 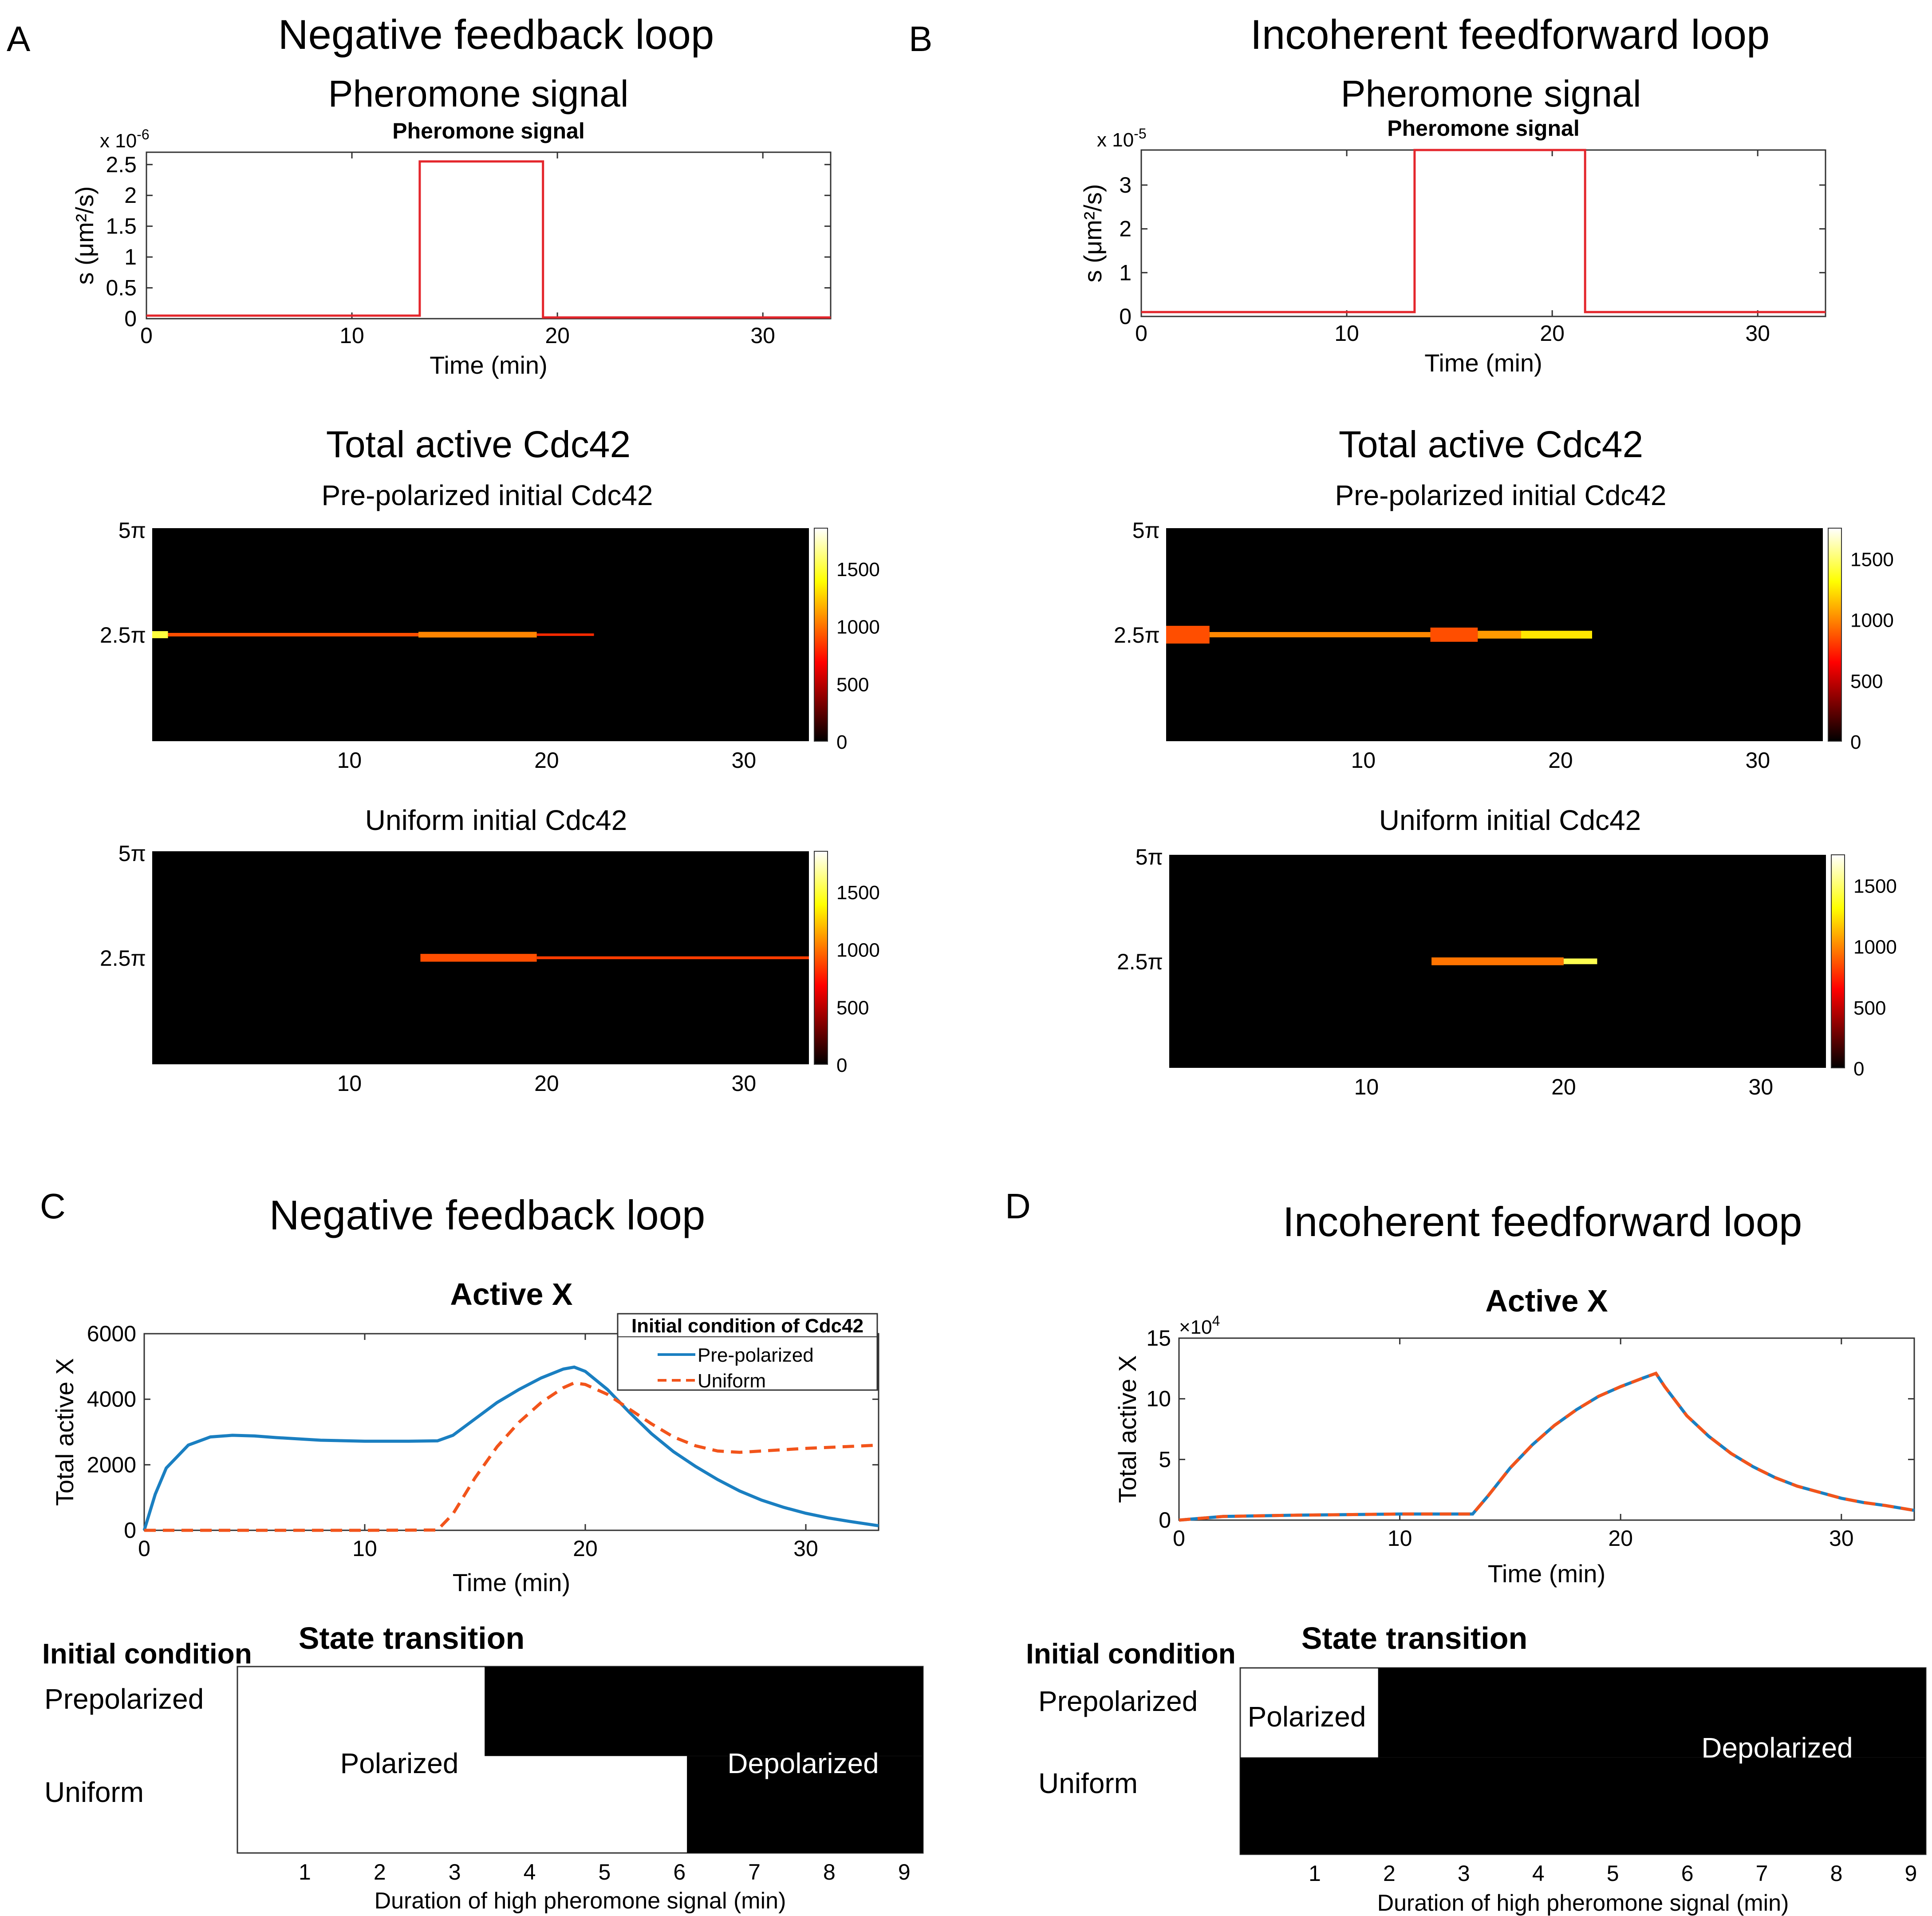 What do you see at coordinates (490, 645) in the screenshot?
I see `chart-a-heatmap-pre-polarized: 10 20 30 5π 2.5π 0 500 1000 1500` at bounding box center [490, 645].